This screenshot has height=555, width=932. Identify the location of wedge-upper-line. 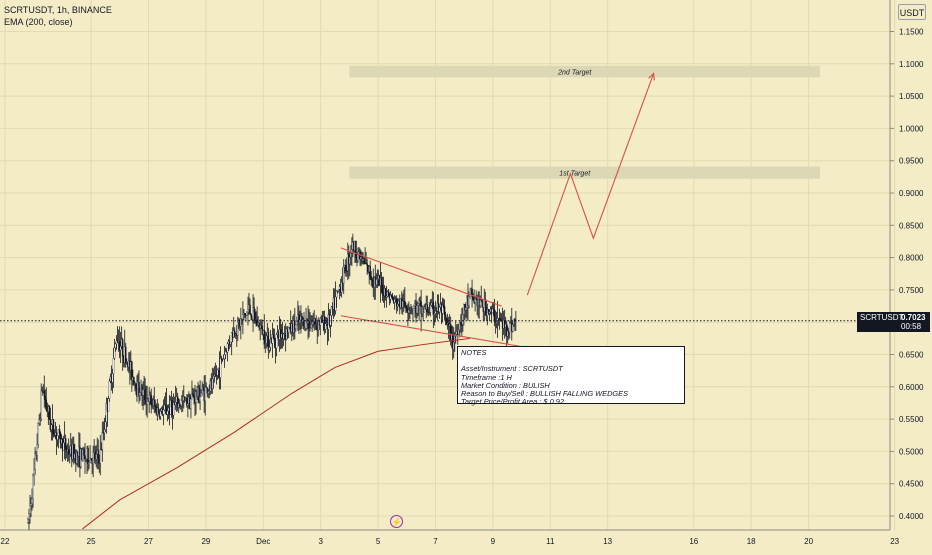
(421, 277).